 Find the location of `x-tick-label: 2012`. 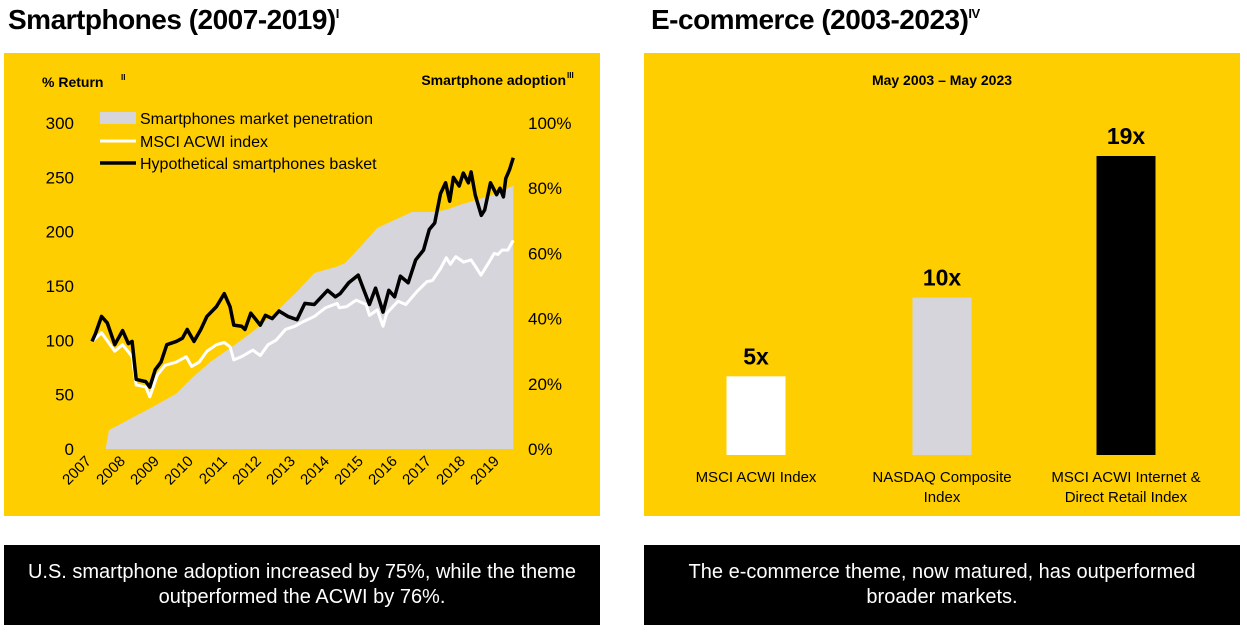

x-tick-label: 2012 is located at coordinates (247, 471).